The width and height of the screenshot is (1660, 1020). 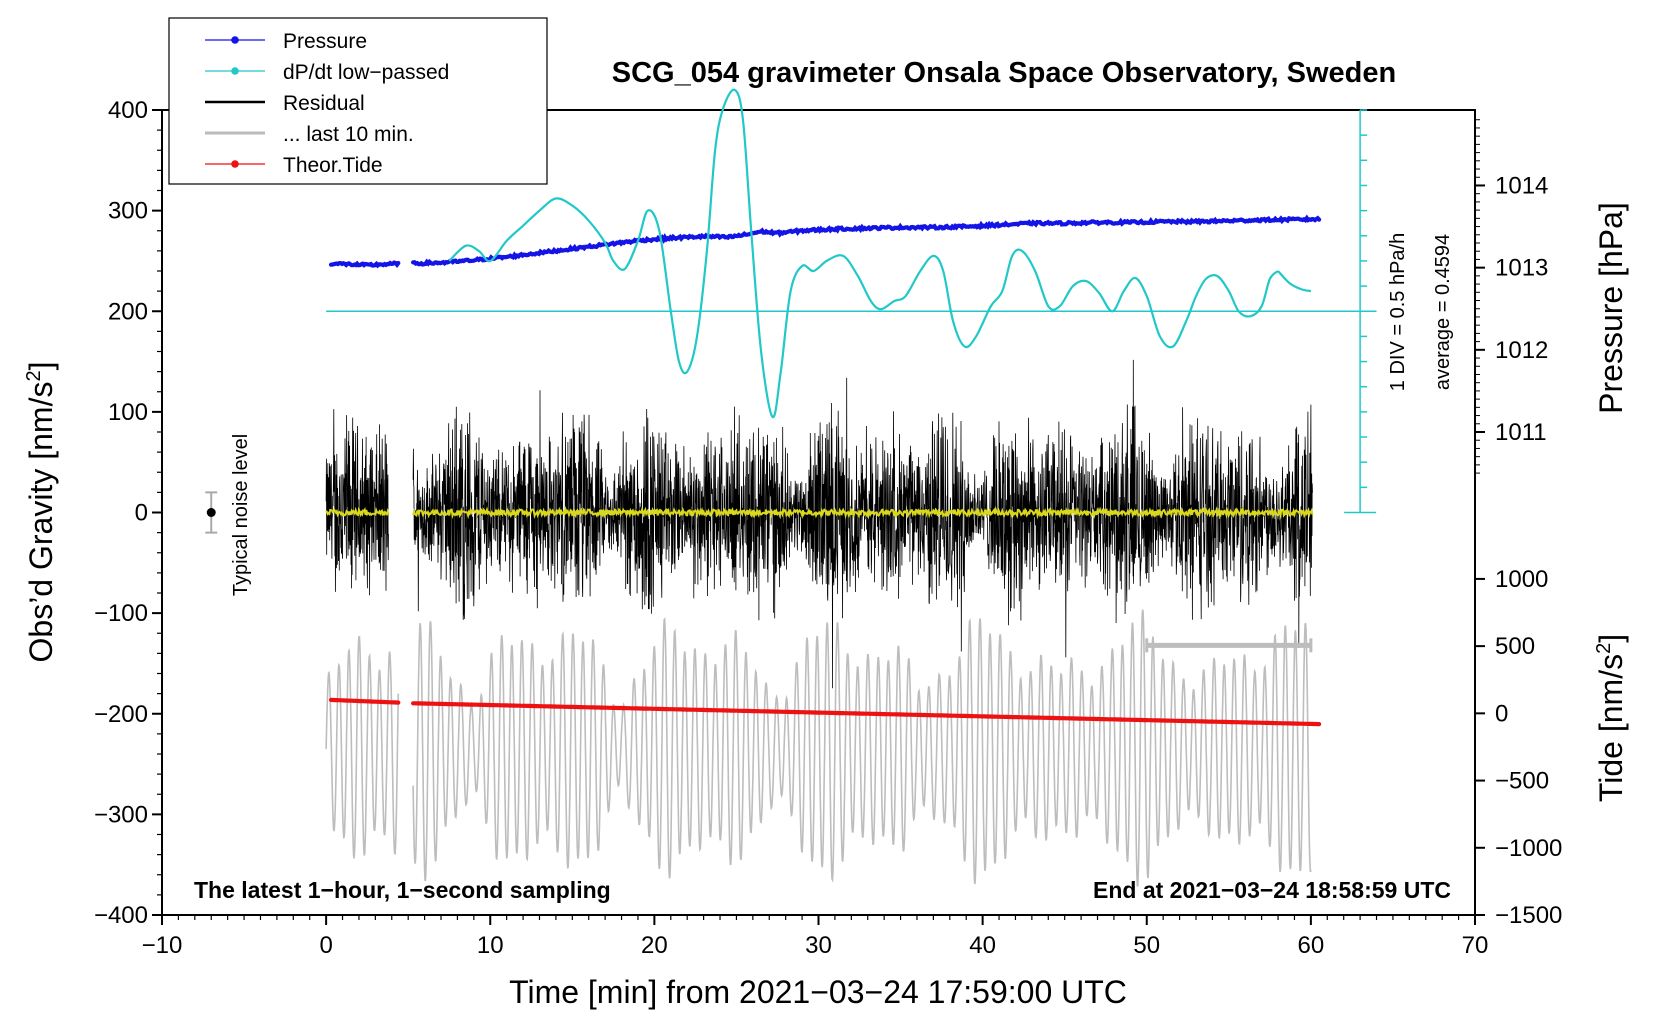 I want to click on noise-level-label: Typical noise level, so click(x=241, y=515).